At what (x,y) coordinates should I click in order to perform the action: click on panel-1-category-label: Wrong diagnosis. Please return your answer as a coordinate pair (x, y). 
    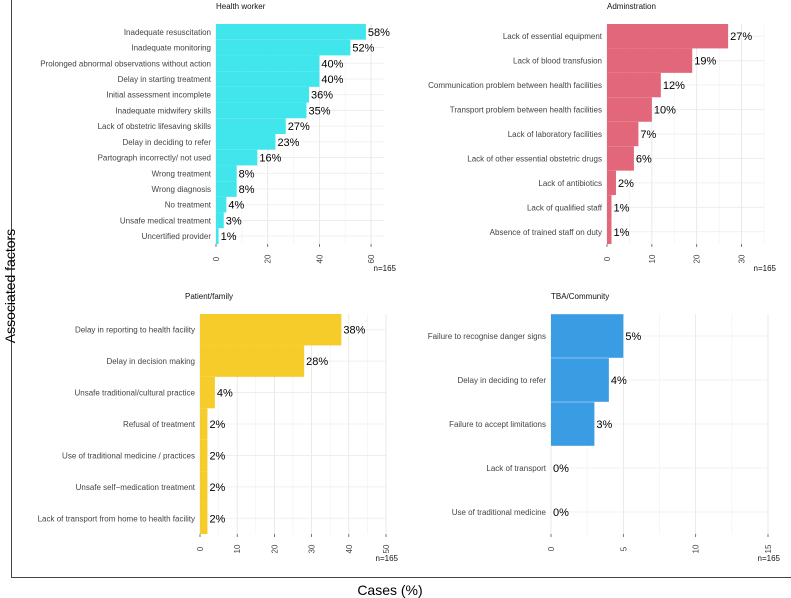
    Looking at the image, I should click on (181, 189).